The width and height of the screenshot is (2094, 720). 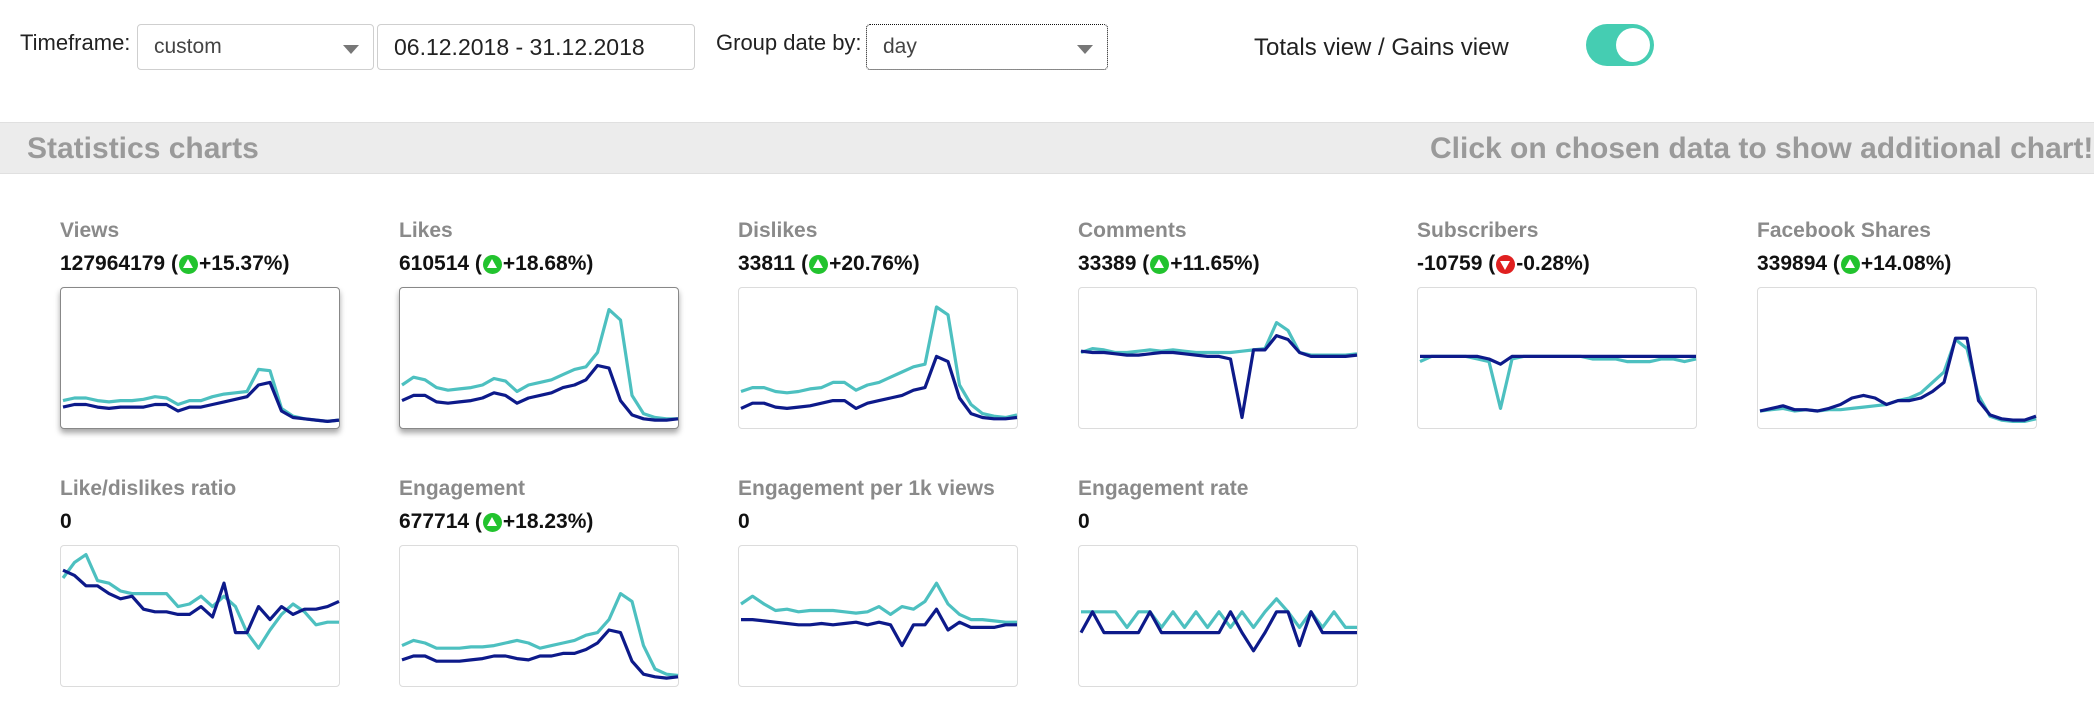 What do you see at coordinates (1132, 230) in the screenshot?
I see `stat-card-title: Comments` at bounding box center [1132, 230].